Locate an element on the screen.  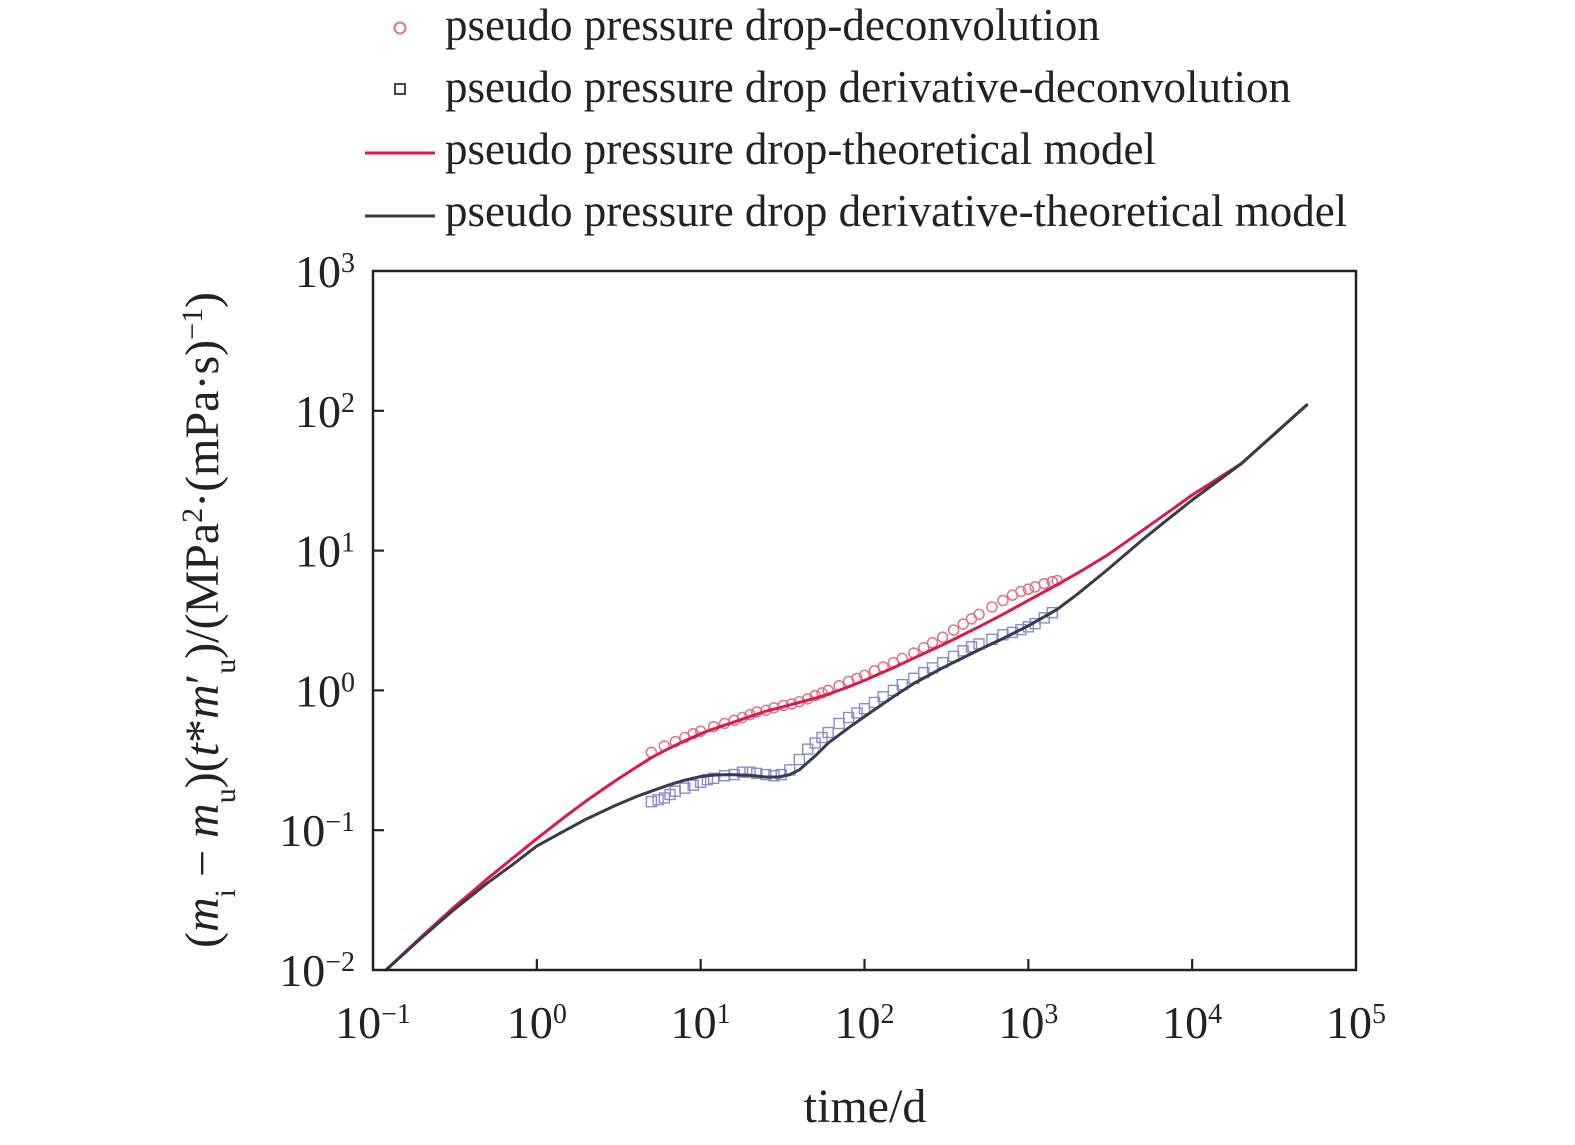
y-tick-label: 10⁻¹ is located at coordinates (317, 830).